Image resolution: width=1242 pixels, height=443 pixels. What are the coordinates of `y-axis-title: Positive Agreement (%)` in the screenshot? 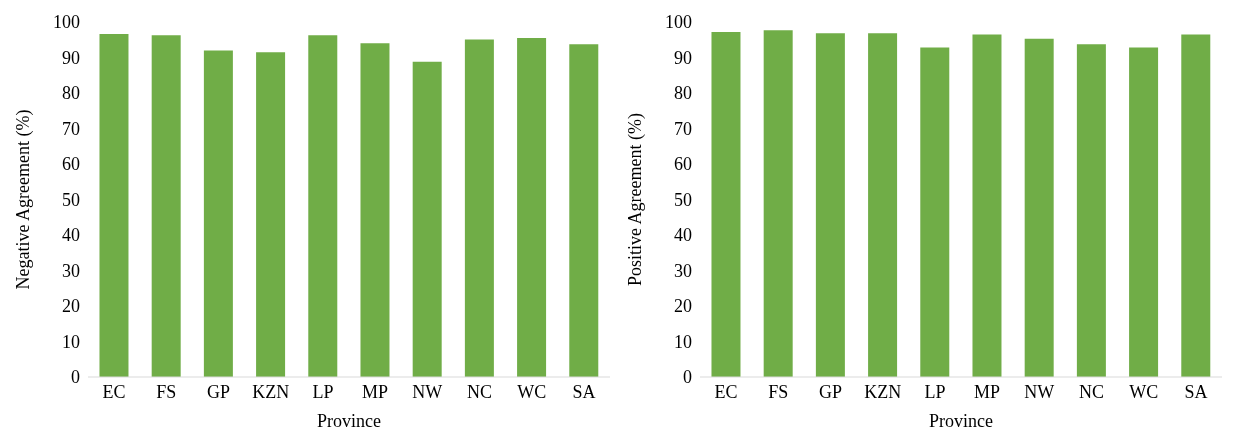 It's located at (636, 199).